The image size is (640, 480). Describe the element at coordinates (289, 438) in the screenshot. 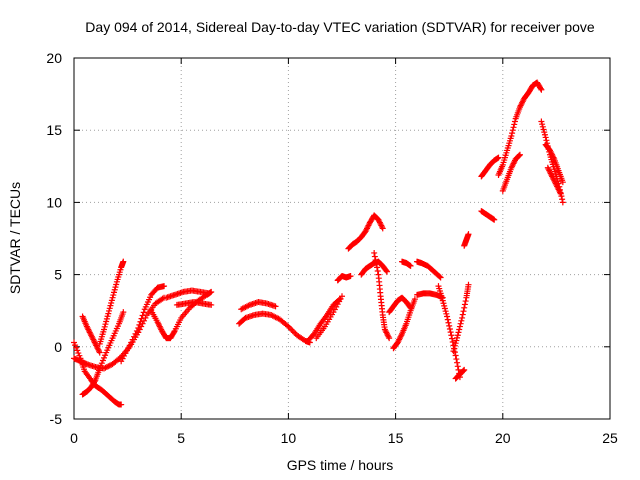

I see `x-tick-label: 10` at that location.